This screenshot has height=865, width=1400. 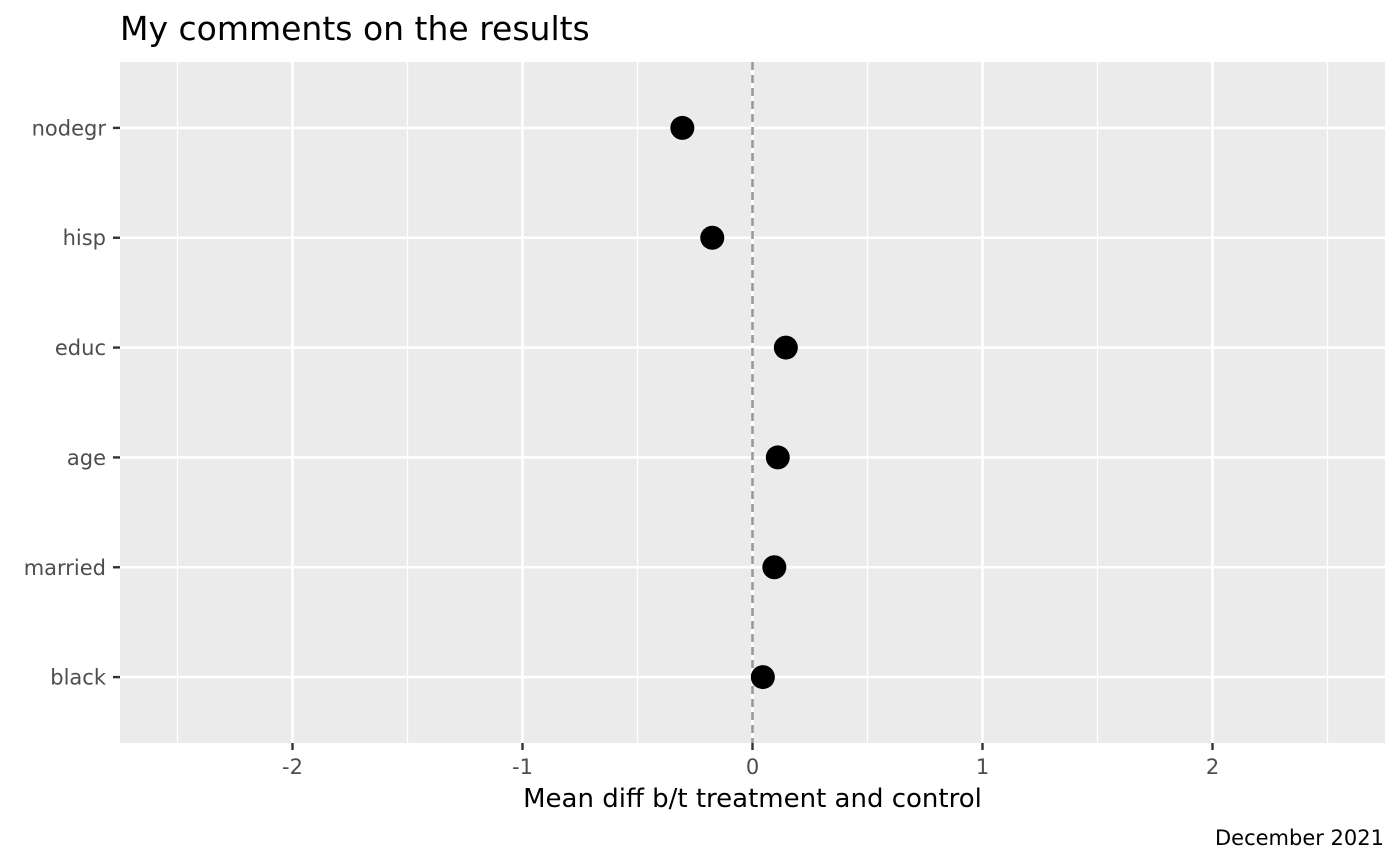 I want to click on data-points, so click(x=734, y=402).